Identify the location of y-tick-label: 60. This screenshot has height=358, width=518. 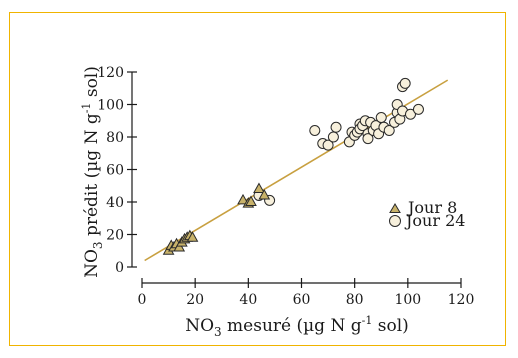
(115, 171).